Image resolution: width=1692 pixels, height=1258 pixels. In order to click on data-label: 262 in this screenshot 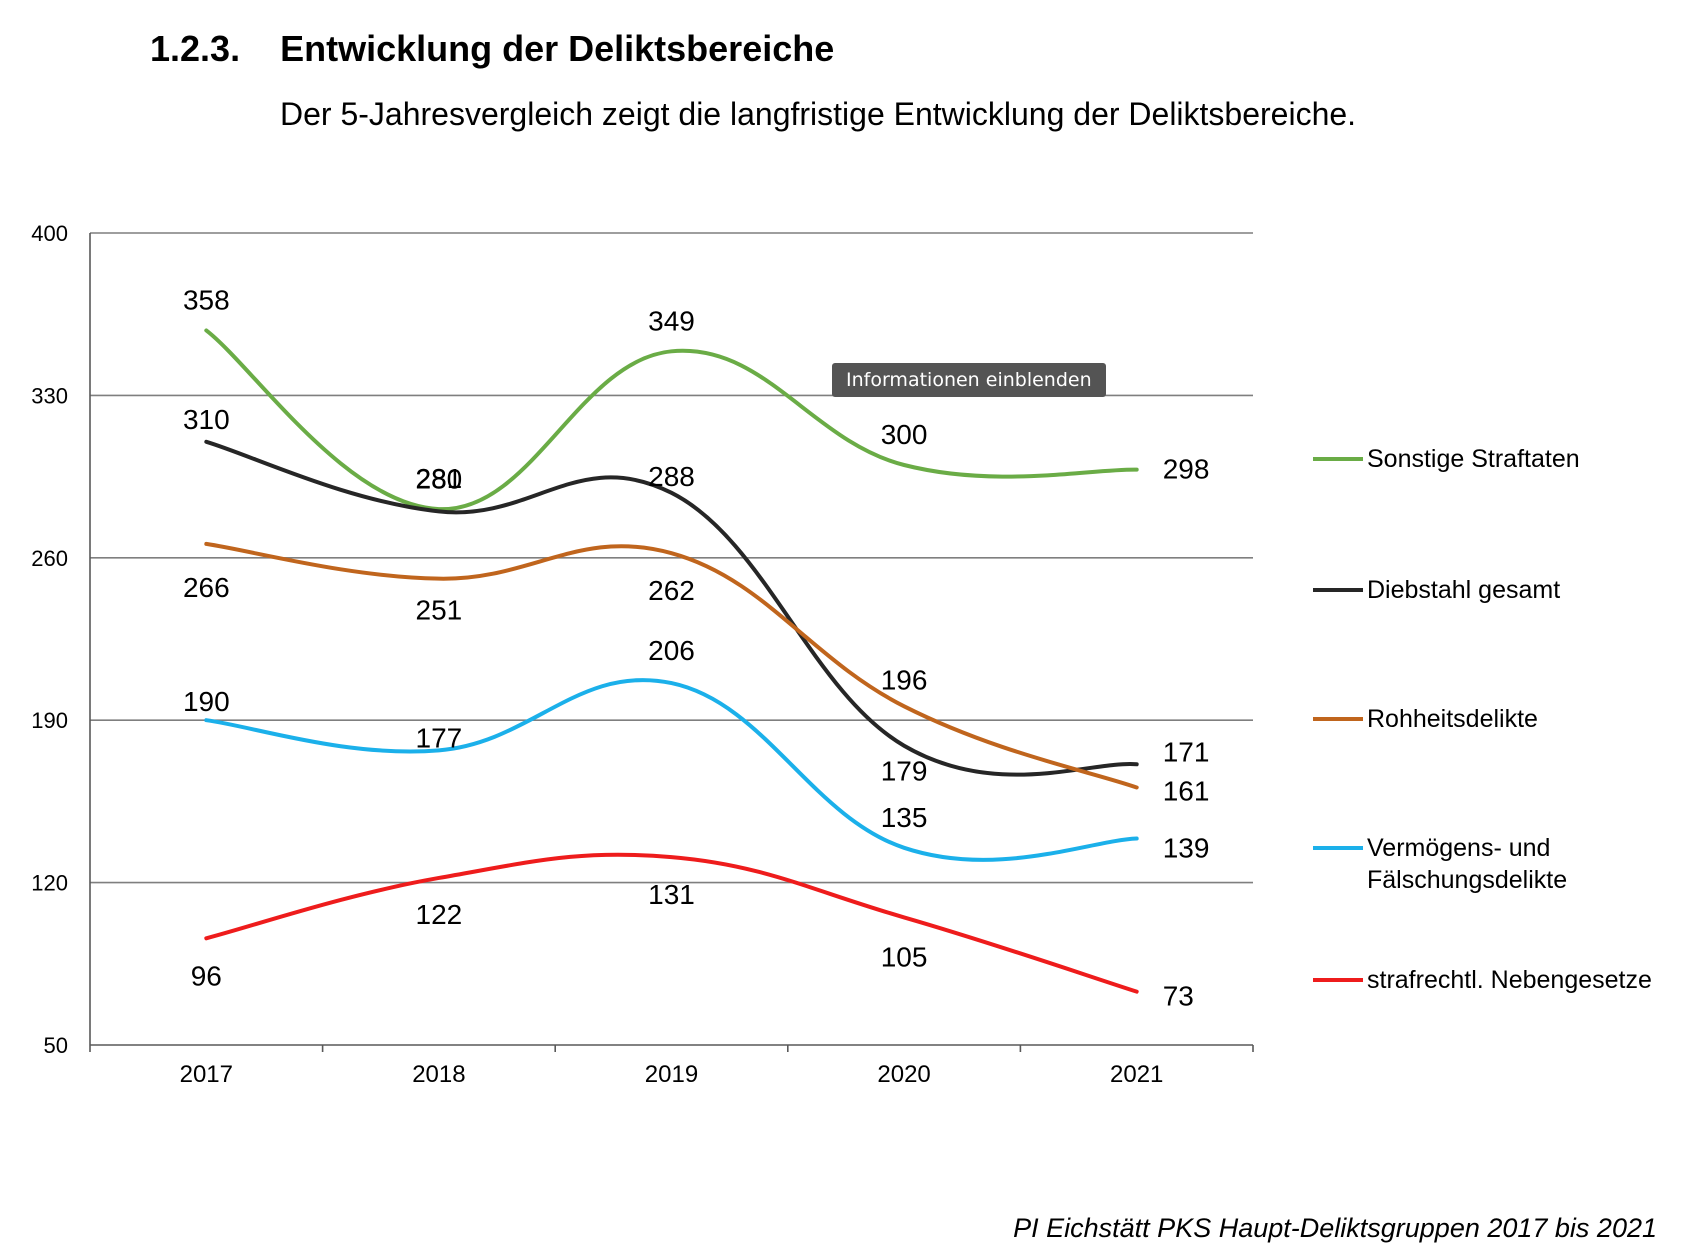, I will do `click(671, 590)`.